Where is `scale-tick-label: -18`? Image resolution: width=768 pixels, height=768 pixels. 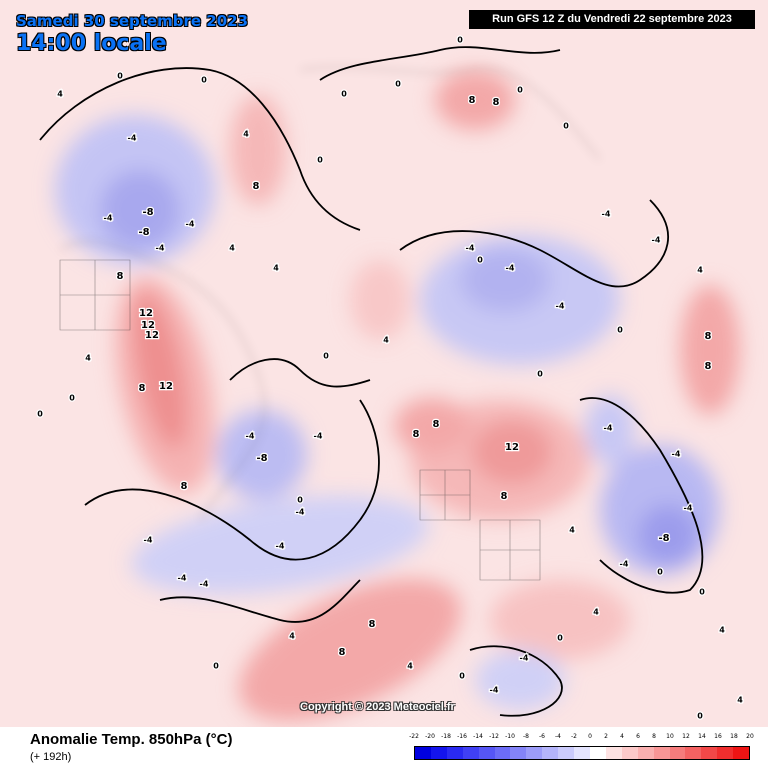 scale-tick-label: -18 is located at coordinates (446, 736).